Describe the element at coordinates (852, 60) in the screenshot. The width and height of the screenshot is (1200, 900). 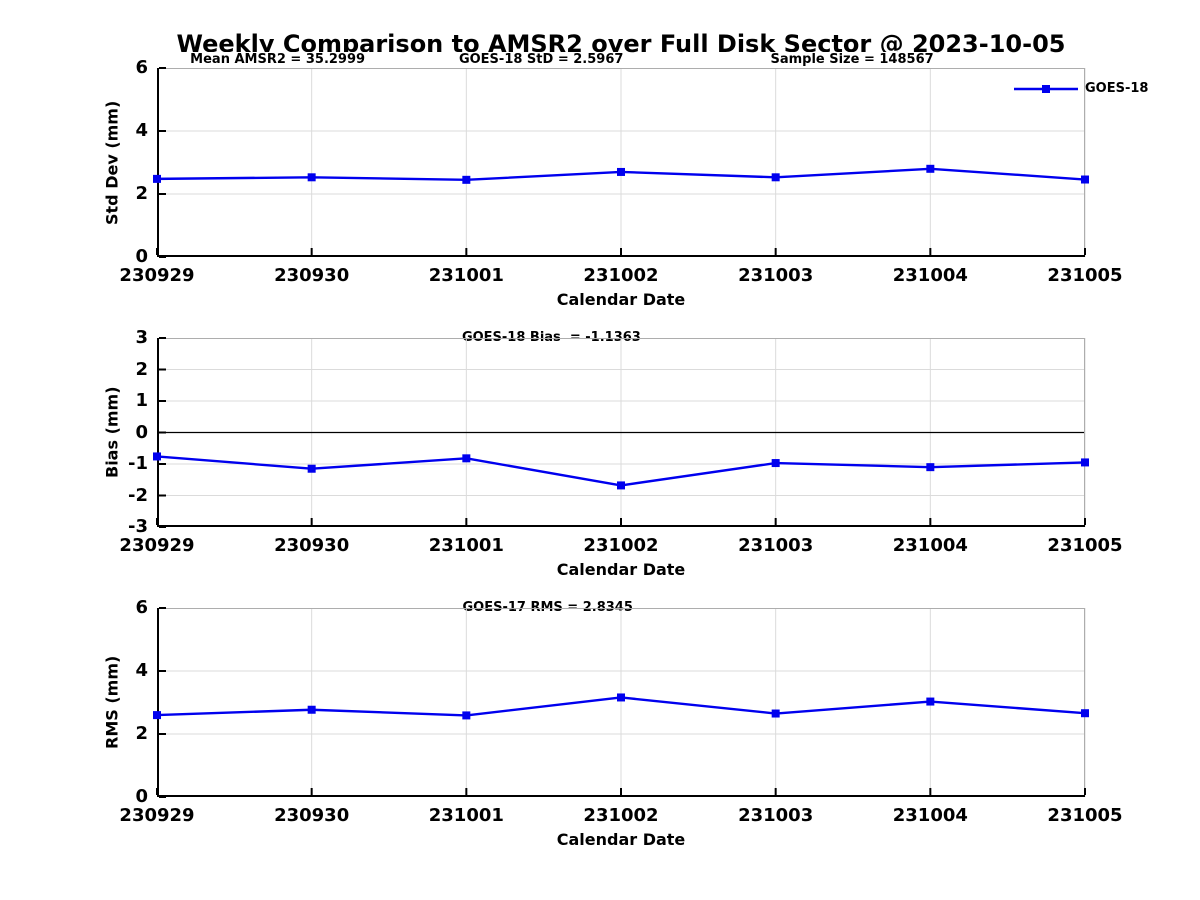
I see `annotation: Sample Size = 148567` at that location.